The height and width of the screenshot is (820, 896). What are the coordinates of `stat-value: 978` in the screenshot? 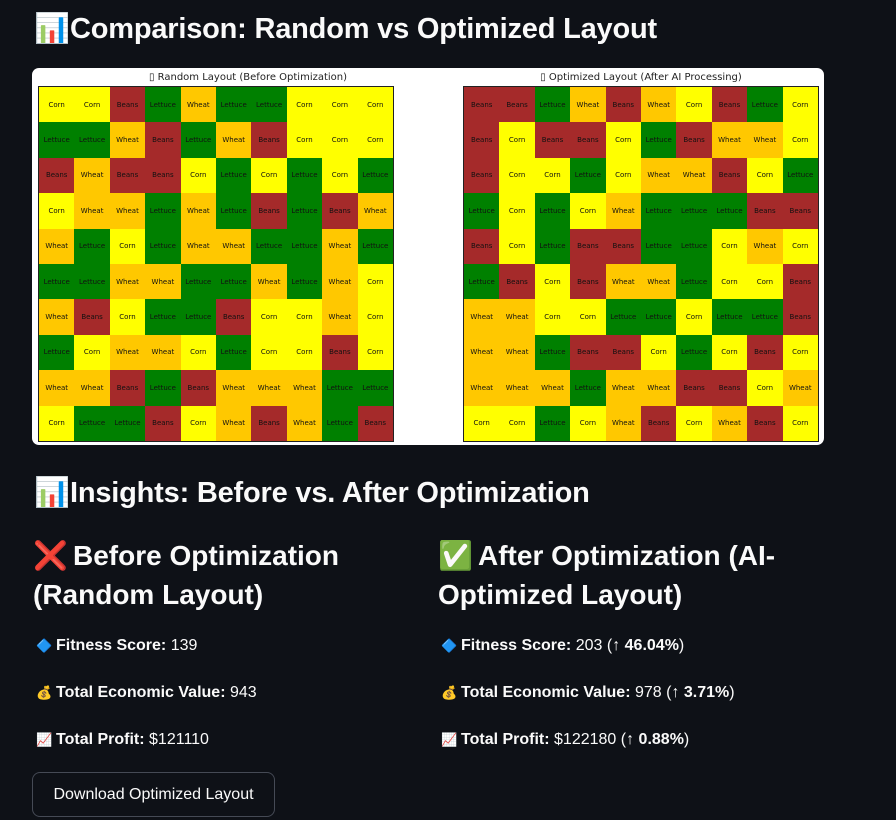 It's located at (648, 692).